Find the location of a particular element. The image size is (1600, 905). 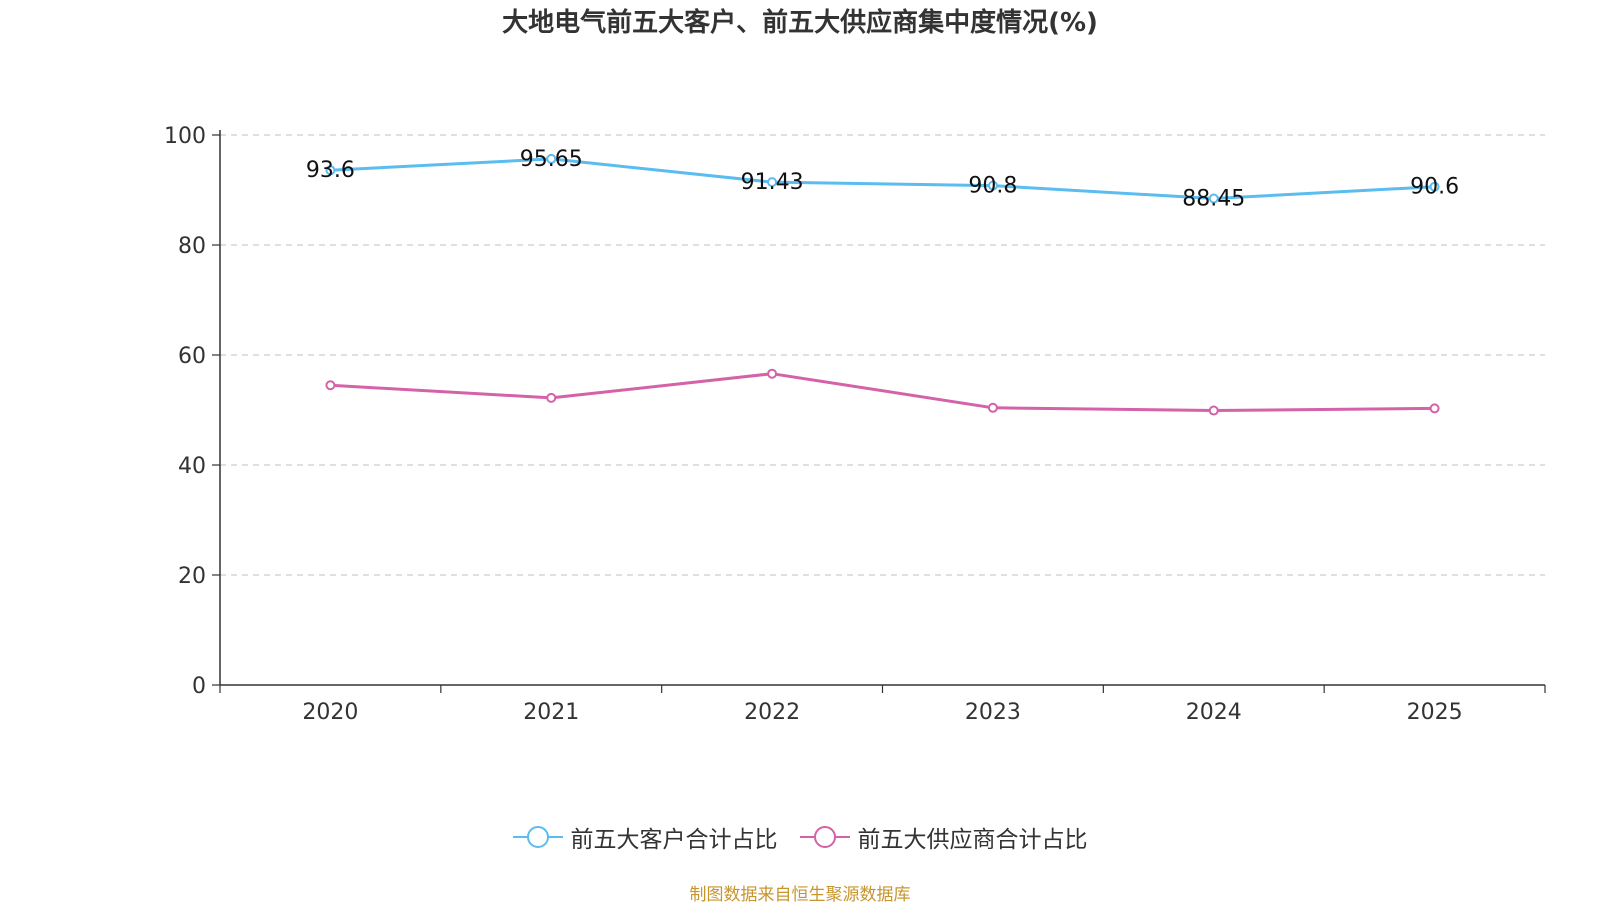

data-label: 91.43 is located at coordinates (772, 182).